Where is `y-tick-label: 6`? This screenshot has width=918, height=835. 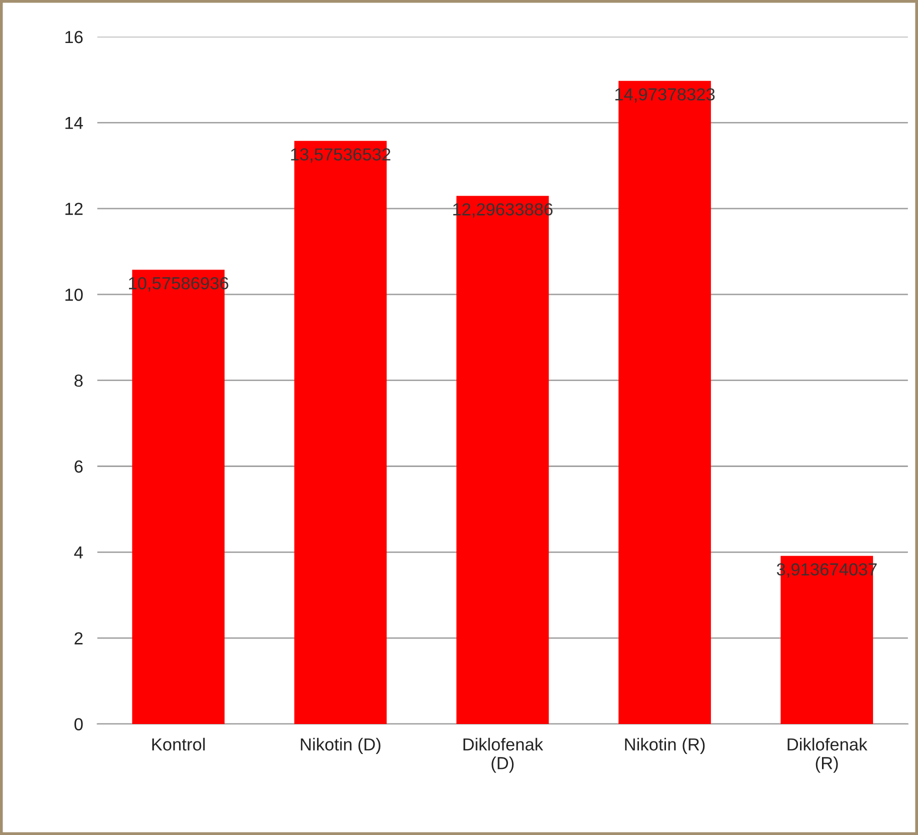 y-tick-label: 6 is located at coordinates (78, 466).